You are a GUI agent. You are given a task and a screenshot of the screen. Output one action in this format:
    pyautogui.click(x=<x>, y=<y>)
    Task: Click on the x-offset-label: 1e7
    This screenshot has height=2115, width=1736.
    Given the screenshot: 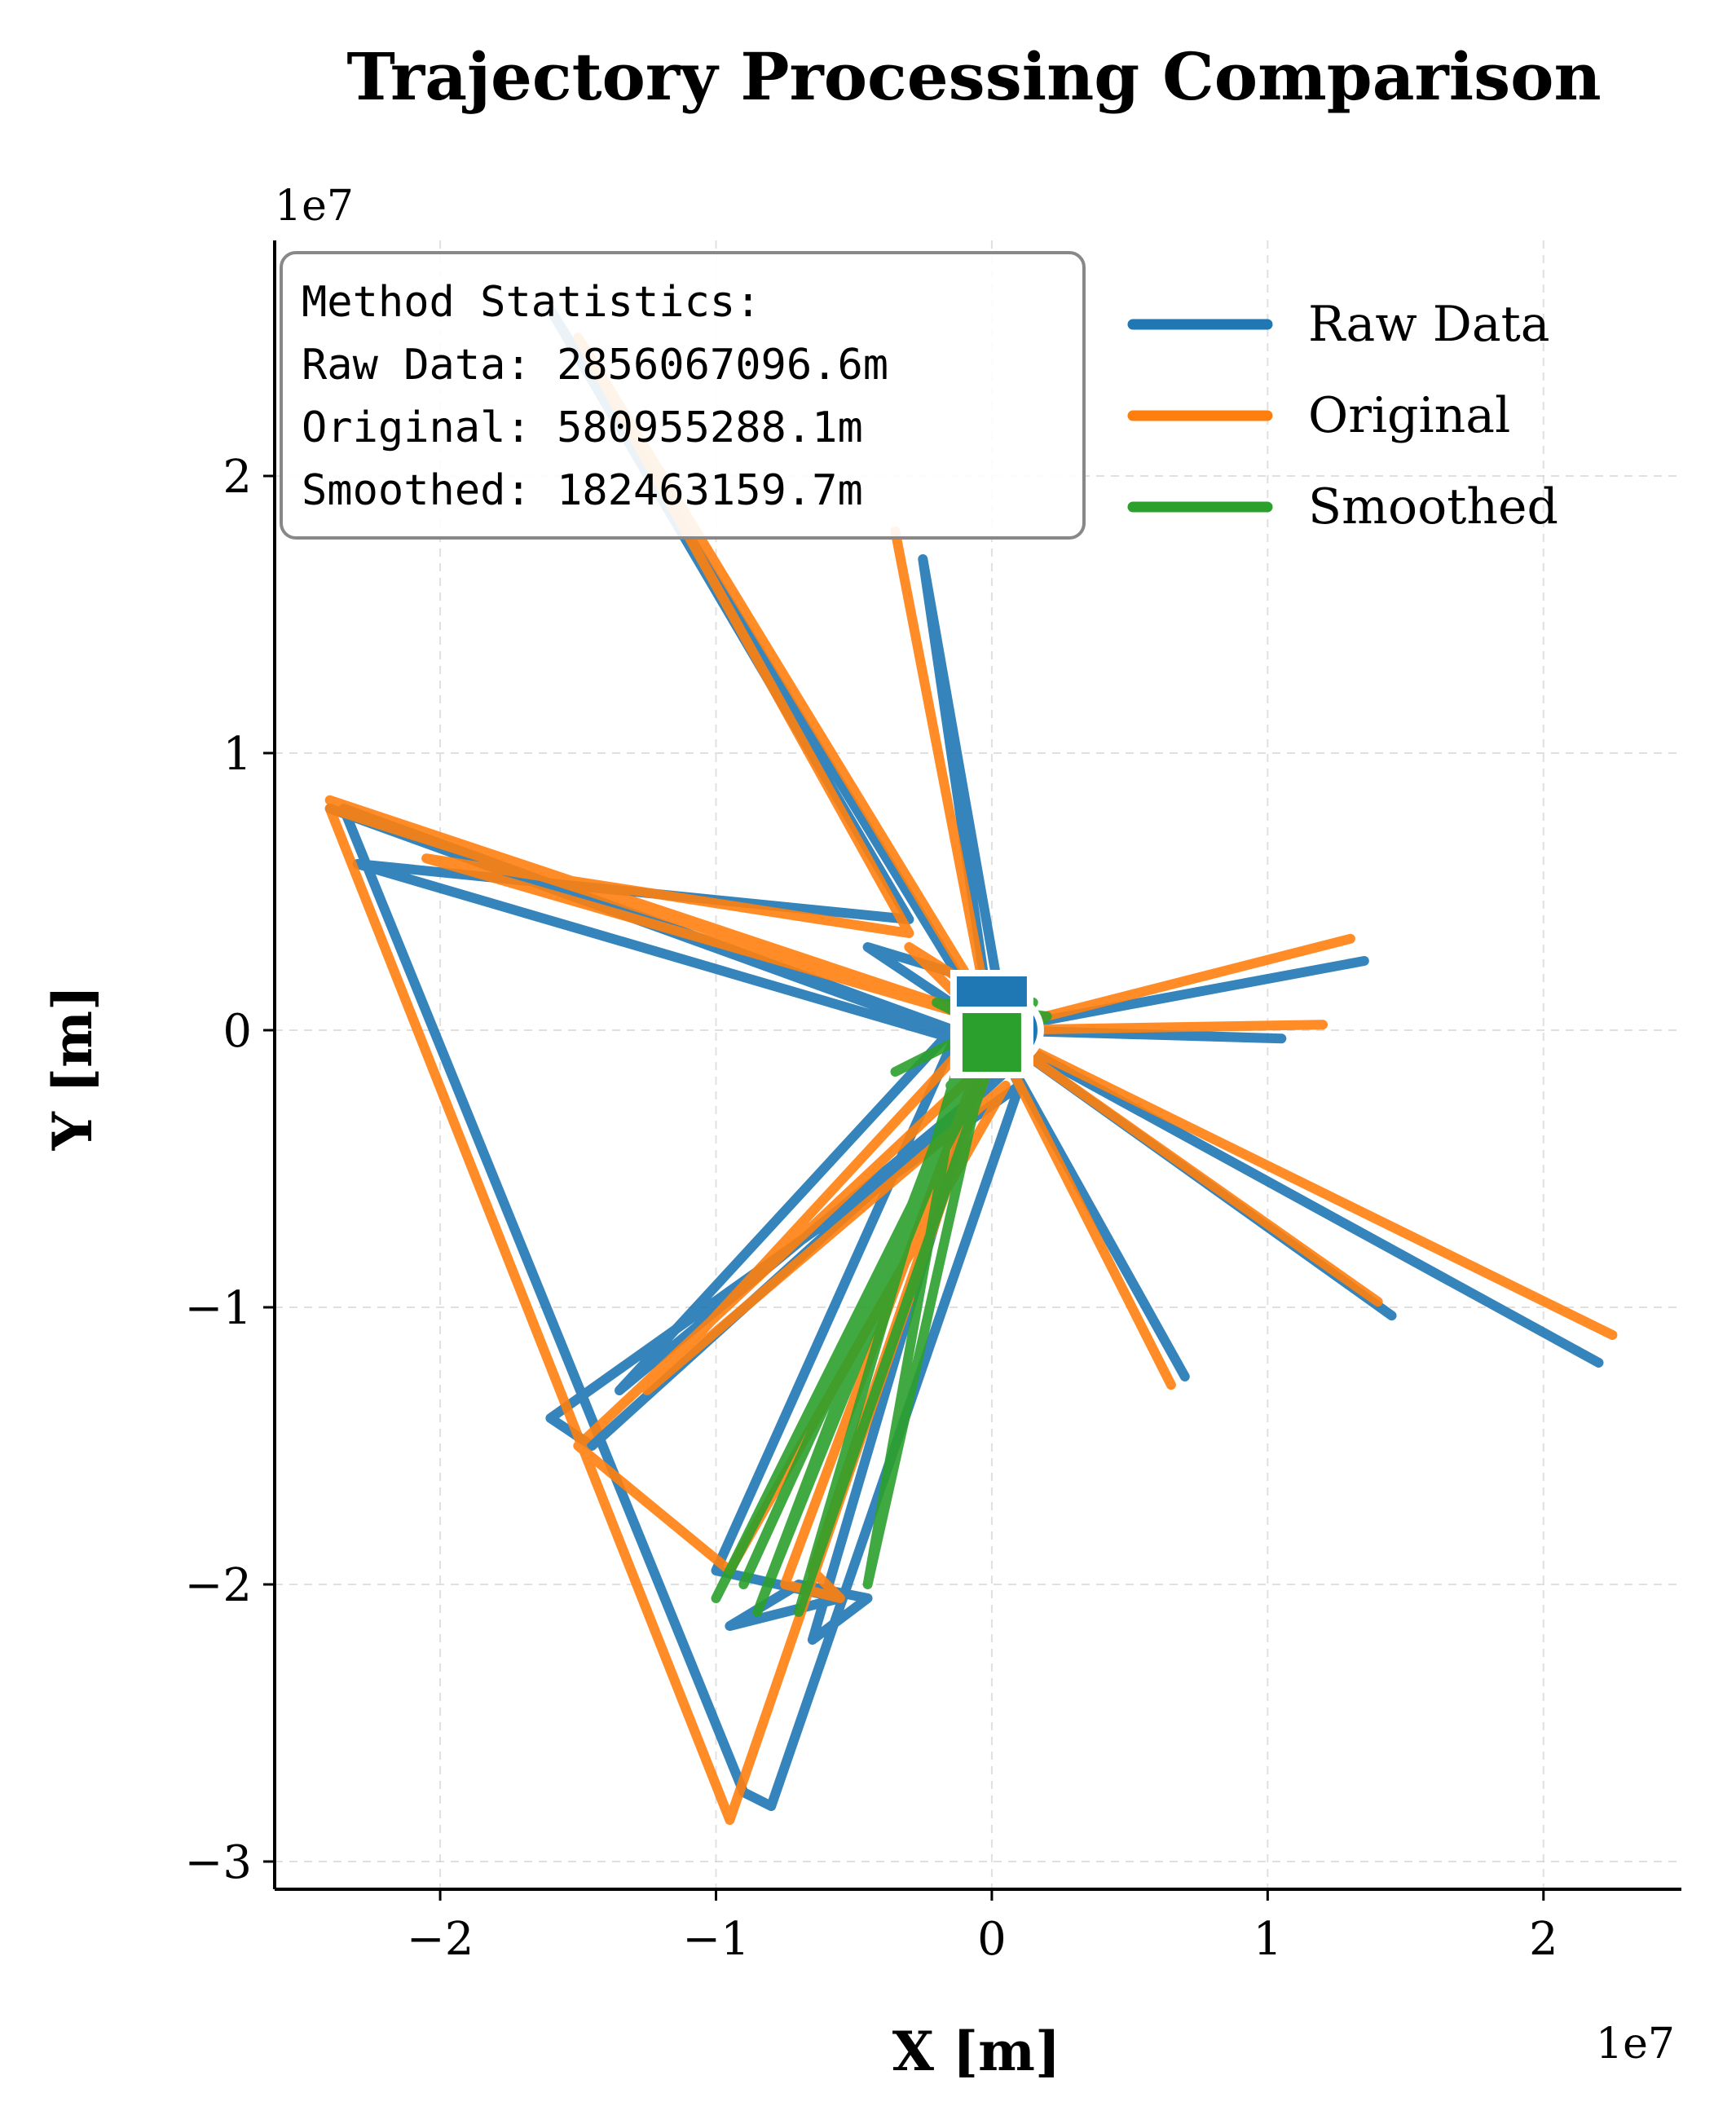 What is the action you would take?
    pyautogui.click(x=1635, y=2044)
    